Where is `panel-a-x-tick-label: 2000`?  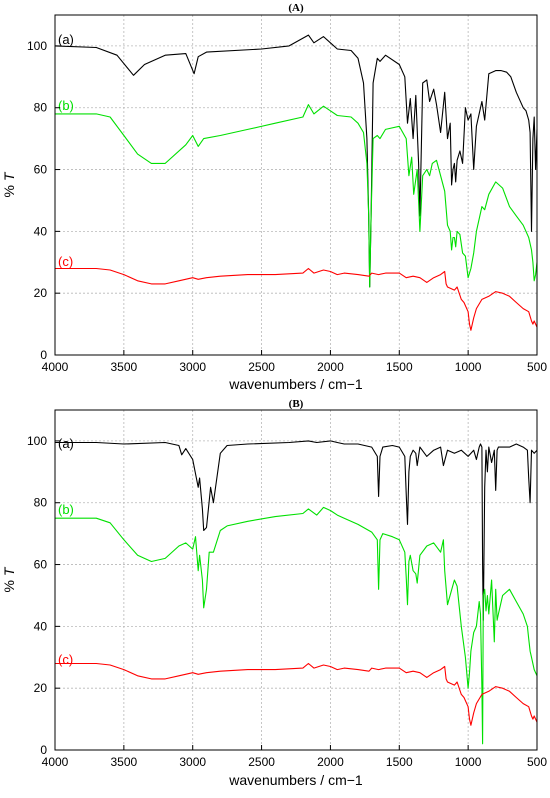 panel-a-x-tick-label: 2000 is located at coordinates (330, 367).